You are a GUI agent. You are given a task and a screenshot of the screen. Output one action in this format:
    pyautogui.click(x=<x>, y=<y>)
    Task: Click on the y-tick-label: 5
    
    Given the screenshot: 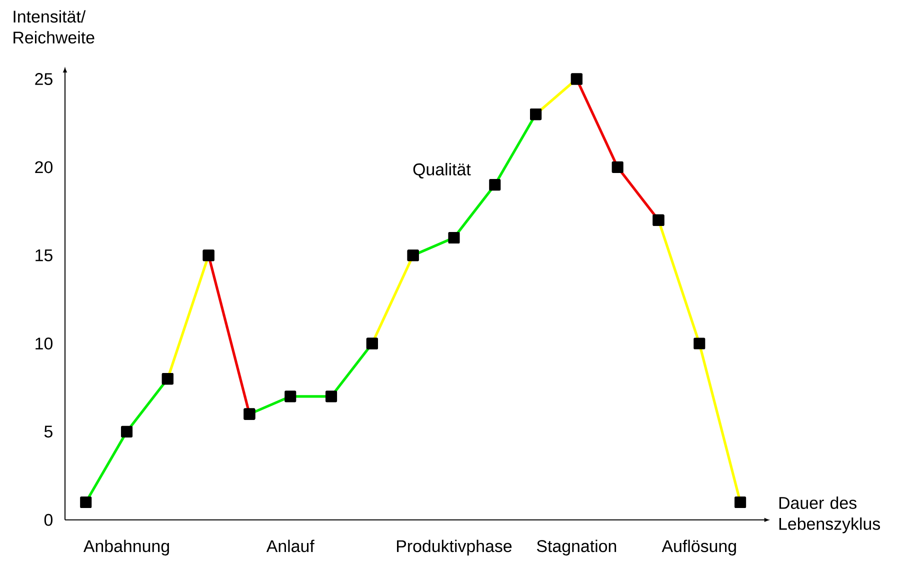 What is the action you would take?
    pyautogui.click(x=48, y=432)
    